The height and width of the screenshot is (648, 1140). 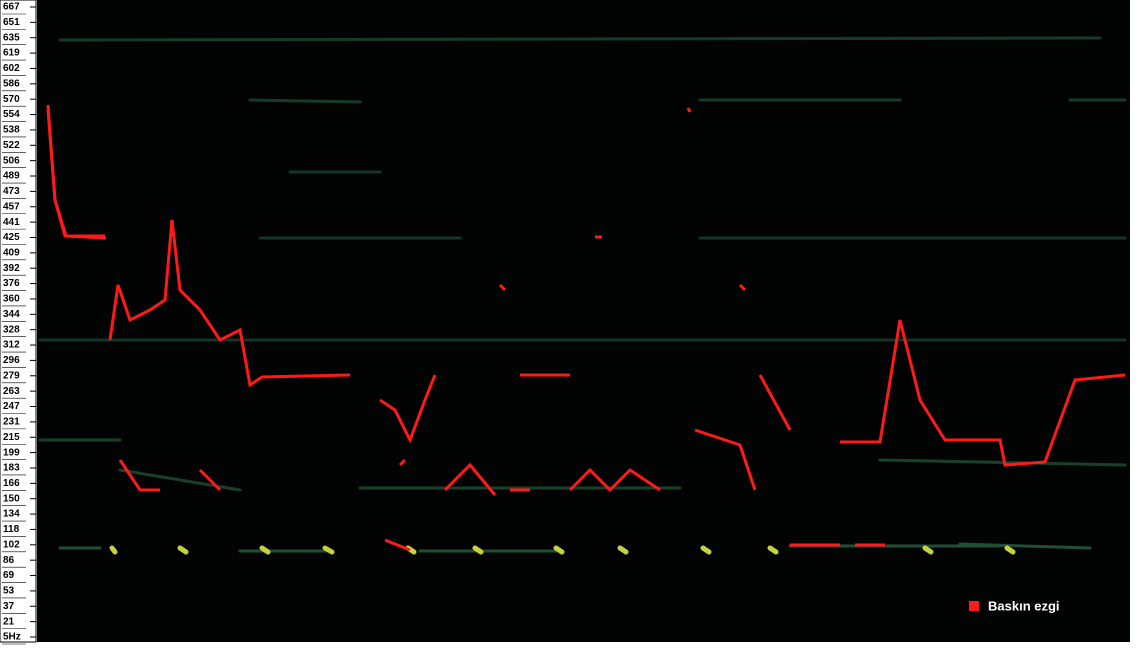 I want to click on frequency-label: 586, so click(x=11, y=83).